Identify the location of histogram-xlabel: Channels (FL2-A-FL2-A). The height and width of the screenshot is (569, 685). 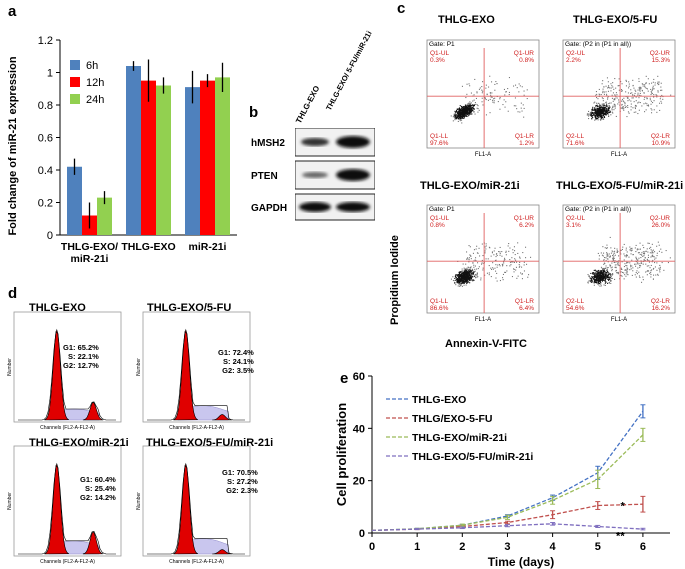
(196, 428).